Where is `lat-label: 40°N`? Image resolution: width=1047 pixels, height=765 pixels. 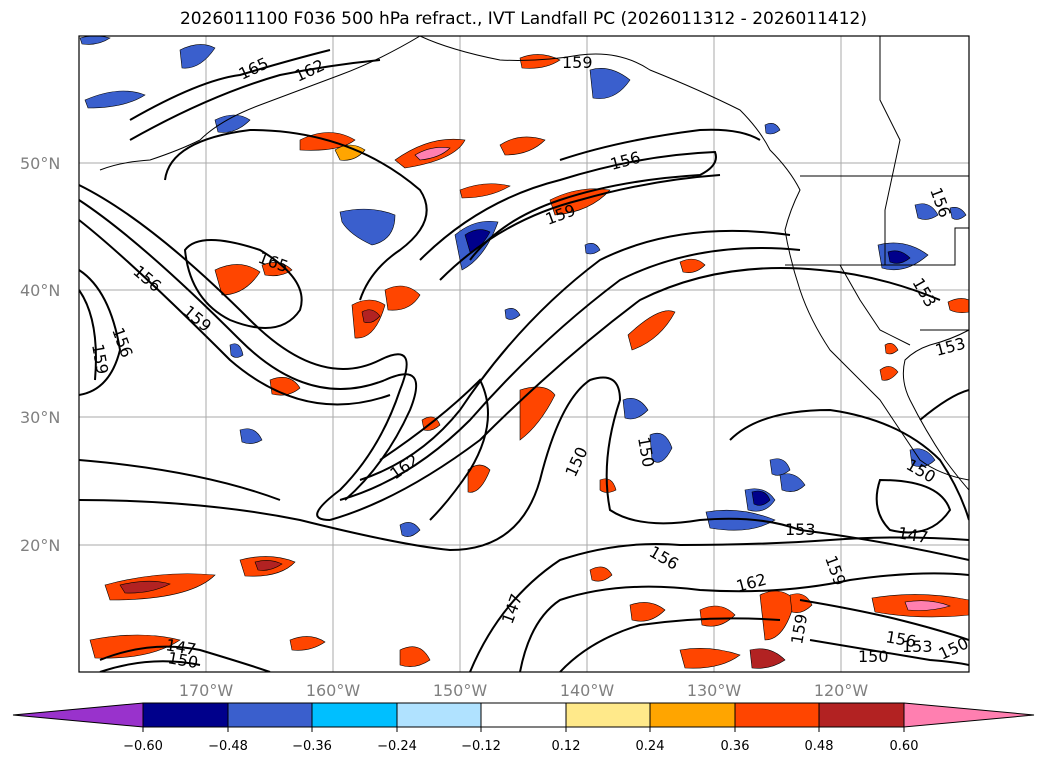 lat-label: 40°N is located at coordinates (40, 290).